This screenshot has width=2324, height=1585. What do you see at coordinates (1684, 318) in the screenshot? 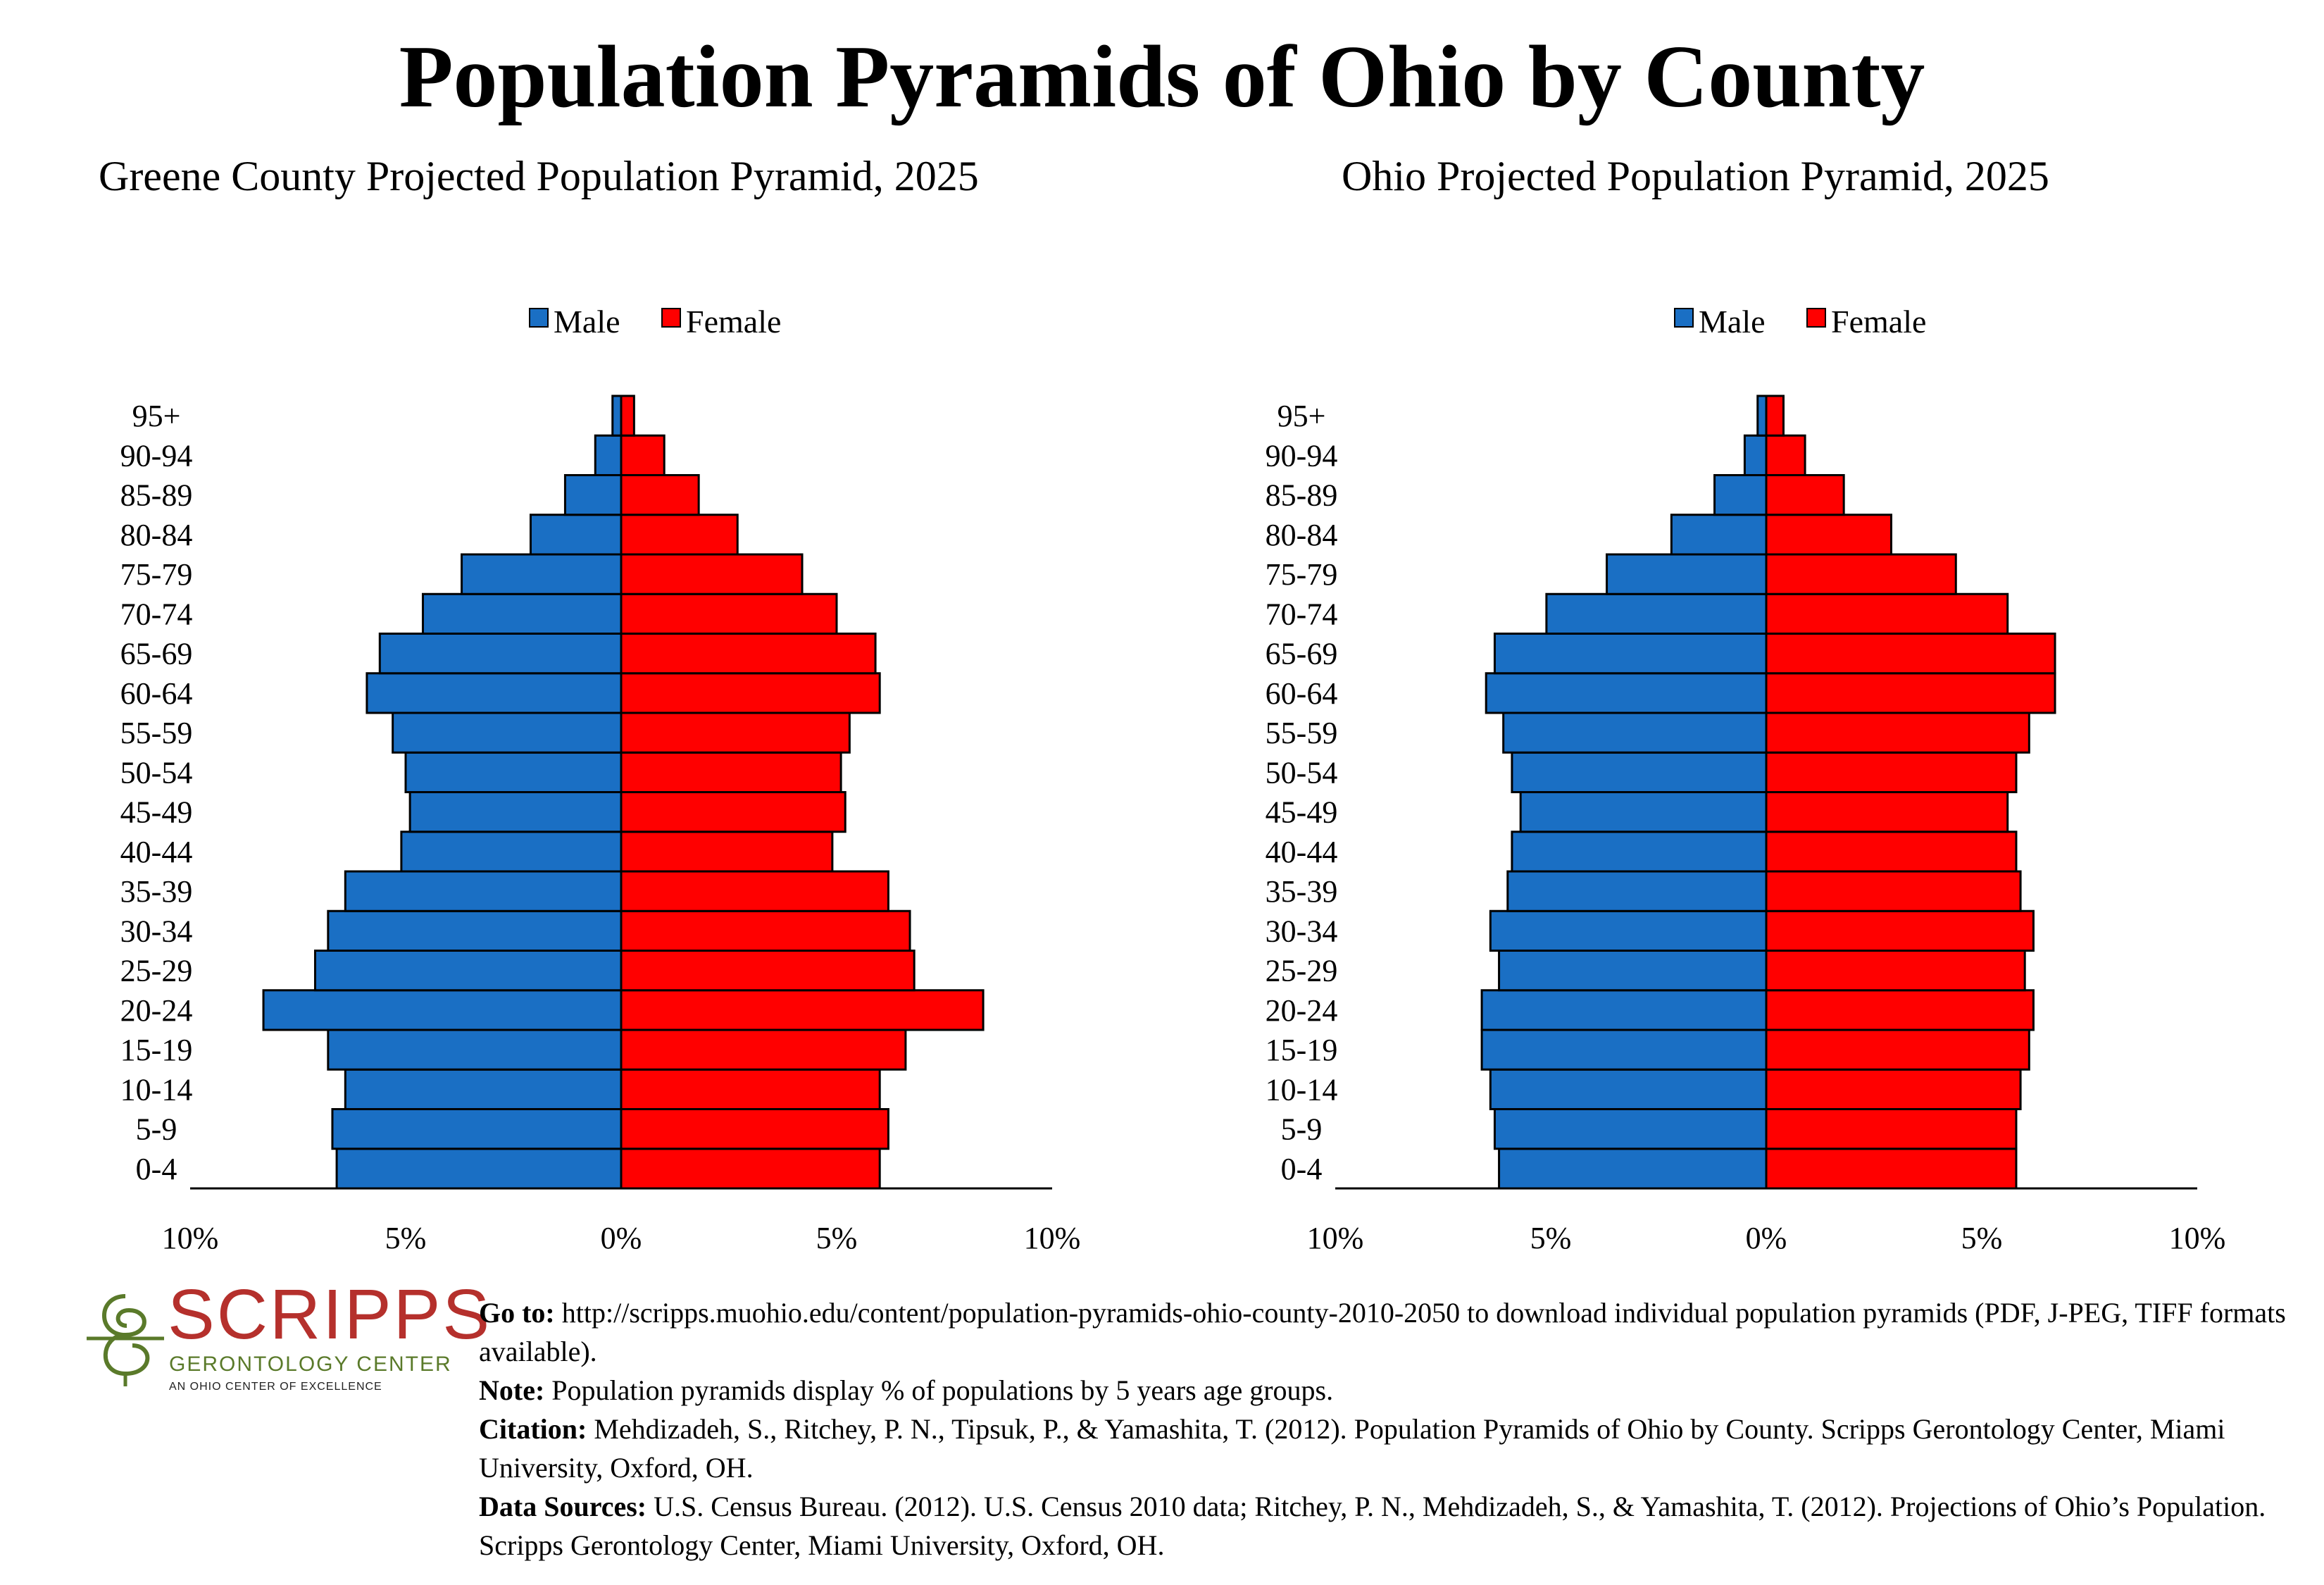
I see `legend-male-swatch` at bounding box center [1684, 318].